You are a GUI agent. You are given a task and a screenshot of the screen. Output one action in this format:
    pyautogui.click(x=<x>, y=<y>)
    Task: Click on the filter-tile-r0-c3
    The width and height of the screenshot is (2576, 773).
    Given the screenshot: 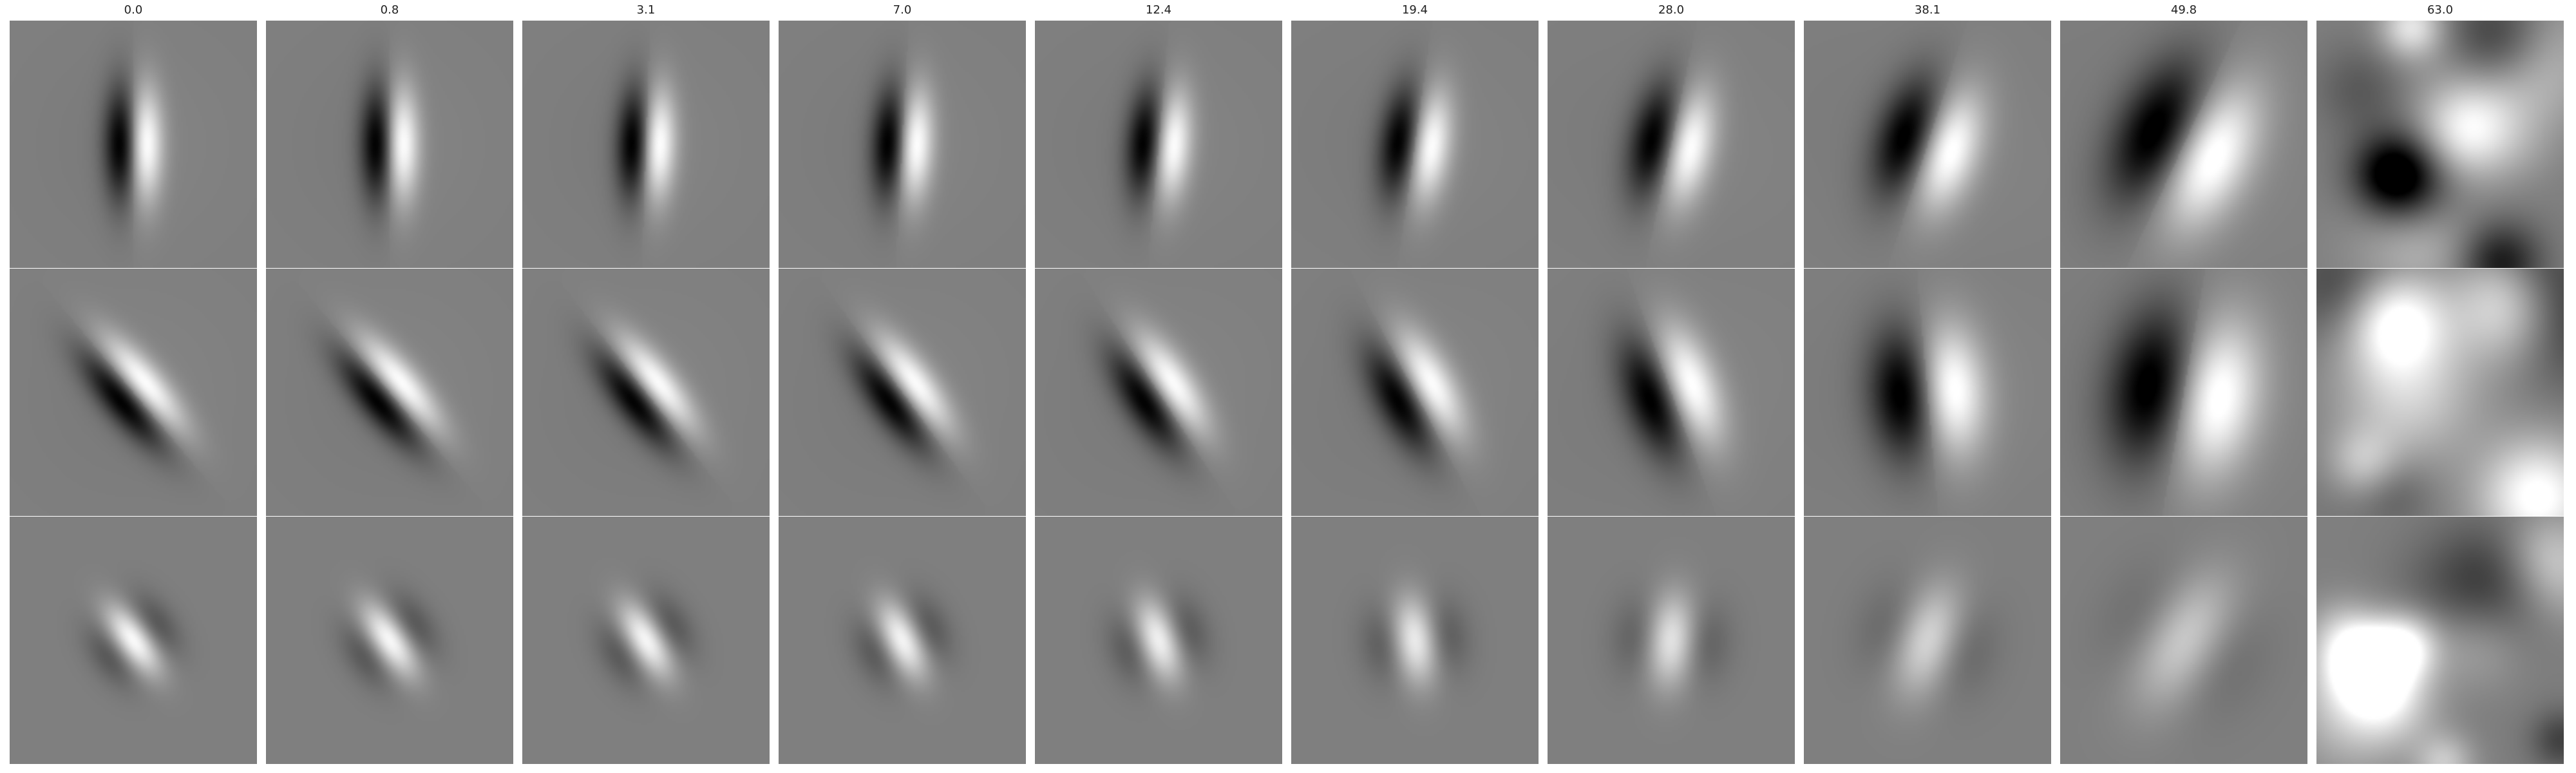 What is the action you would take?
    pyautogui.click(x=903, y=144)
    